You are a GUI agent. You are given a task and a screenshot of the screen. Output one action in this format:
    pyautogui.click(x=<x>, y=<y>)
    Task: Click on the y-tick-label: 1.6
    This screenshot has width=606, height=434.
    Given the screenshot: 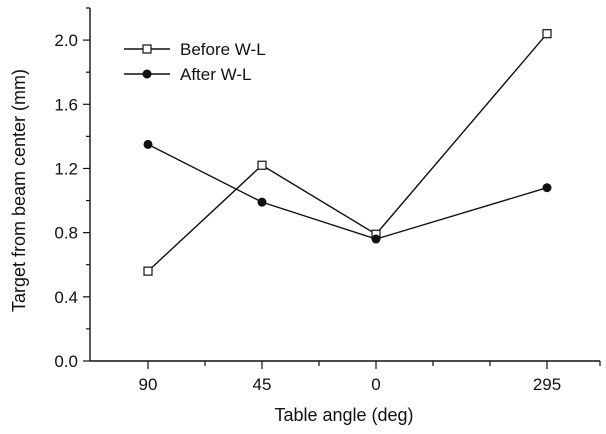 What is the action you would take?
    pyautogui.click(x=66, y=104)
    